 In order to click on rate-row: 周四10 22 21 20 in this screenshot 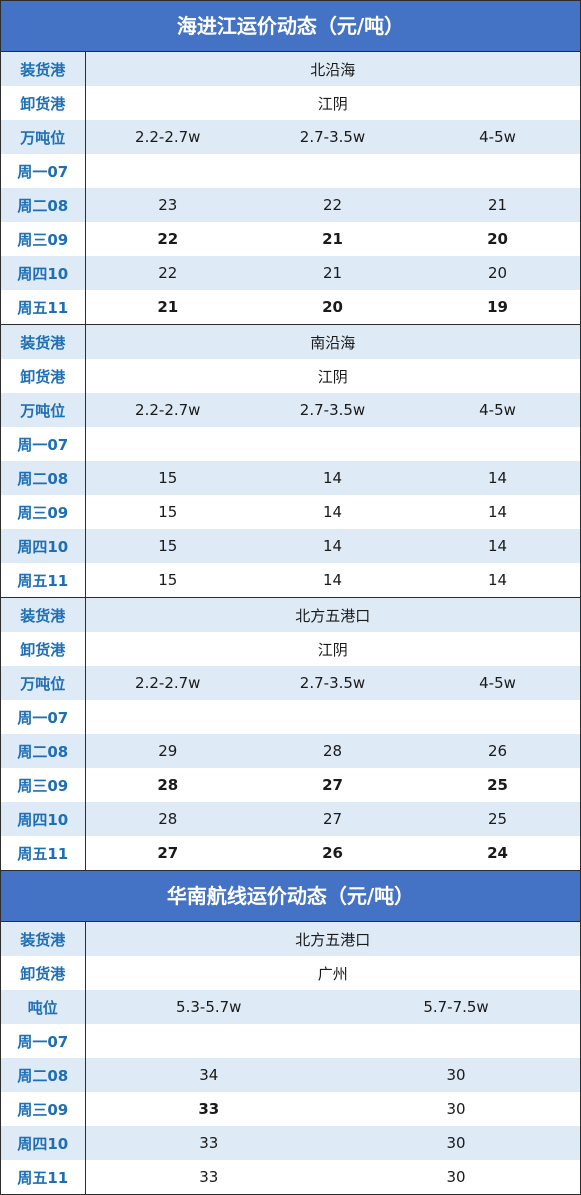, I will do `click(290, 273)`.